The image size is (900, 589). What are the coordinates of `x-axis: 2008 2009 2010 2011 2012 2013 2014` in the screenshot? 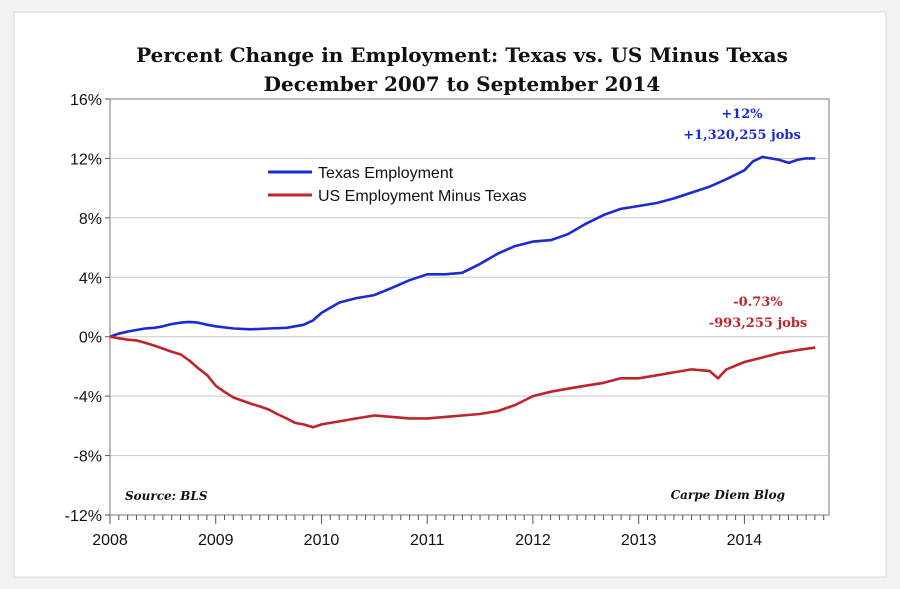 It's located at (458, 532).